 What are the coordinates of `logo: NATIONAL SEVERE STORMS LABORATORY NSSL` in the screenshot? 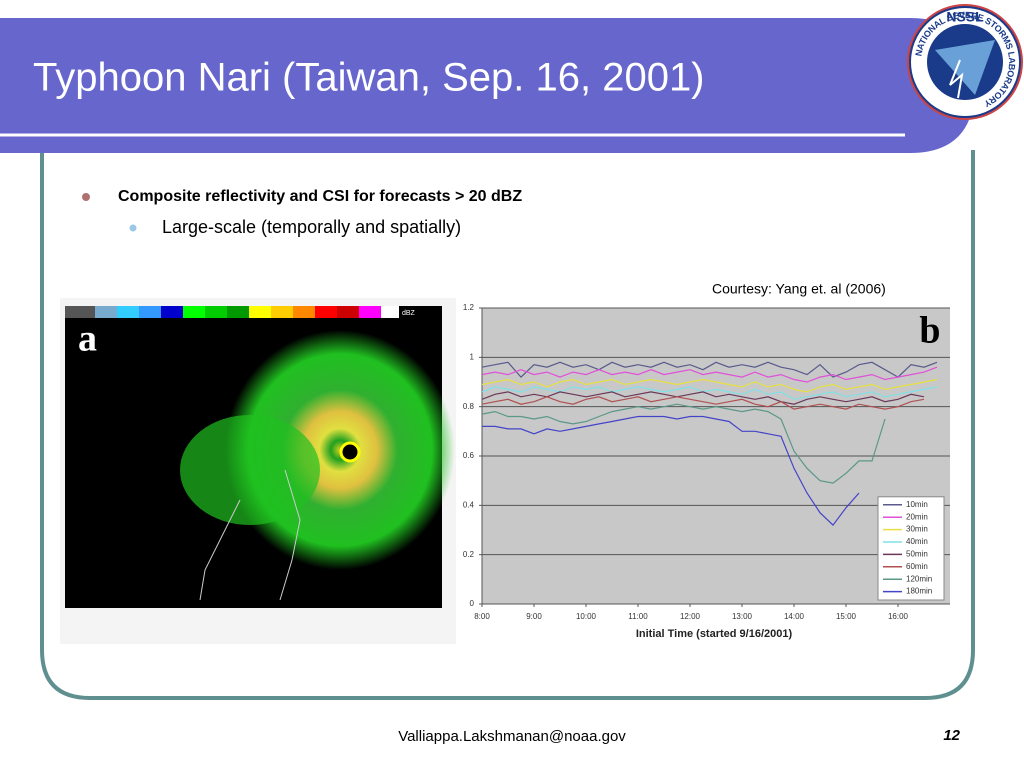 It's located at (965, 62).